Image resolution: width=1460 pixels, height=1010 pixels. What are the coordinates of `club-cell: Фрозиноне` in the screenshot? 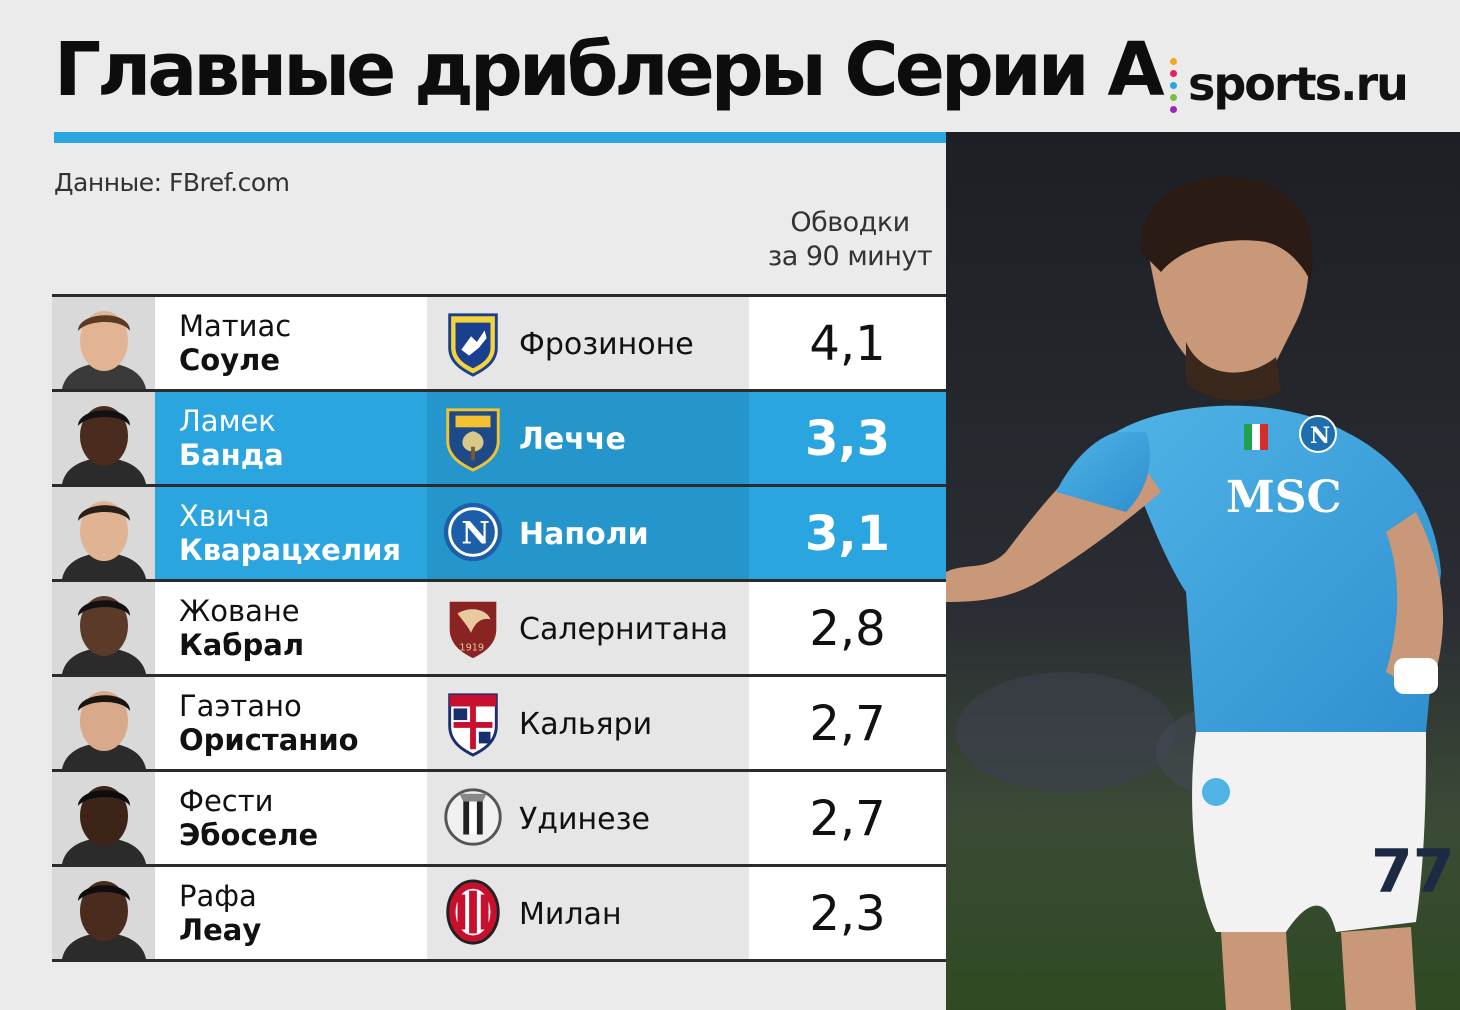 It's located at (588, 343).